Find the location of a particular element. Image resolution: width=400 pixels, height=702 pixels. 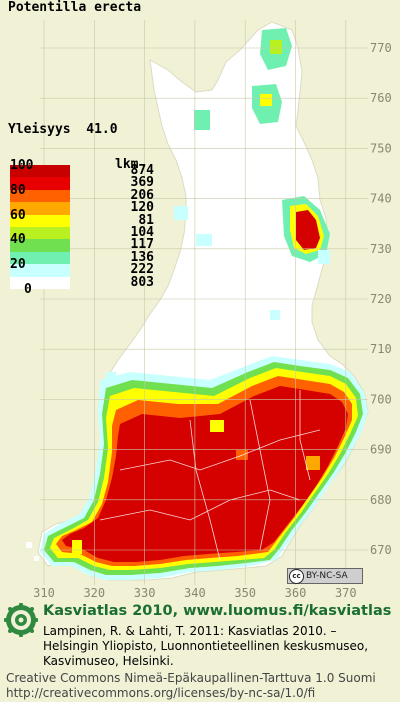

x-tick-label: 350 is located at coordinates (245, 593).